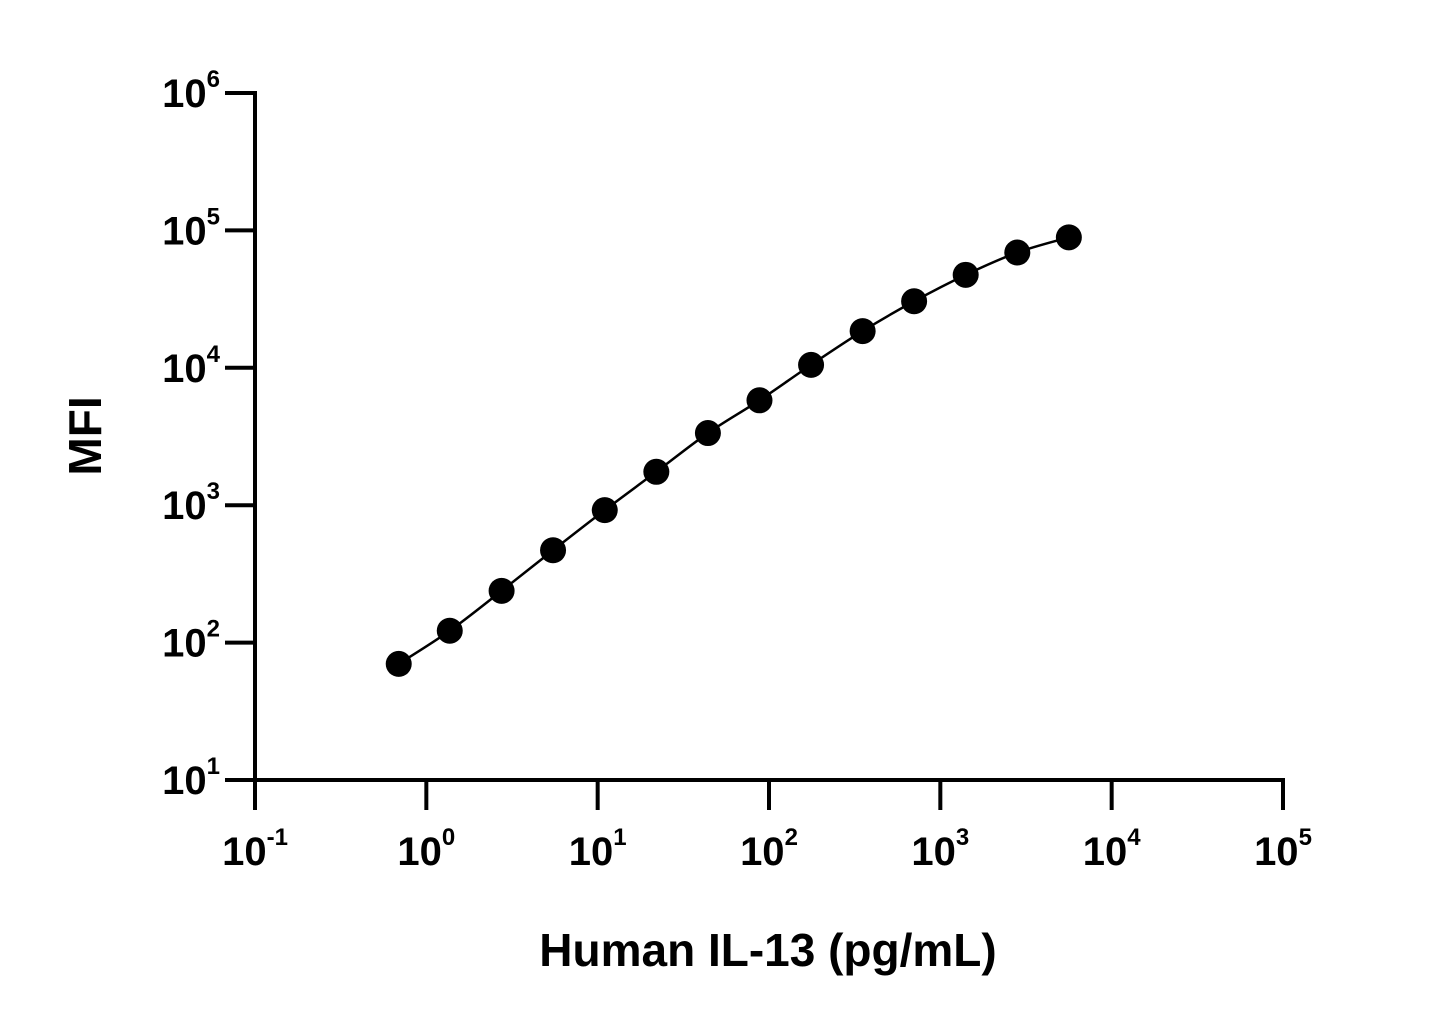 This screenshot has height=1027, width=1445. What do you see at coordinates (448, 837) in the screenshot?
I see `x-tick-exponent: 0` at bounding box center [448, 837].